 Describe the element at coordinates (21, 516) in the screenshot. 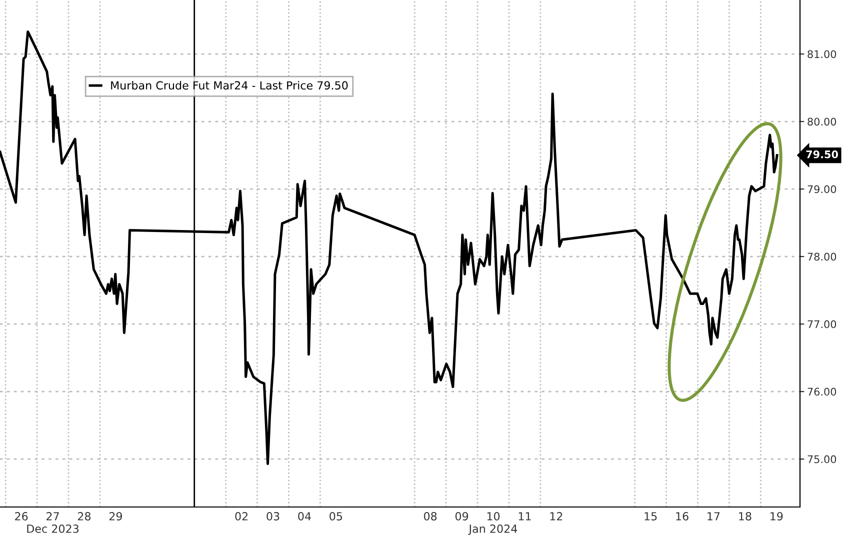

I see `x-tick-label: 26` at that location.